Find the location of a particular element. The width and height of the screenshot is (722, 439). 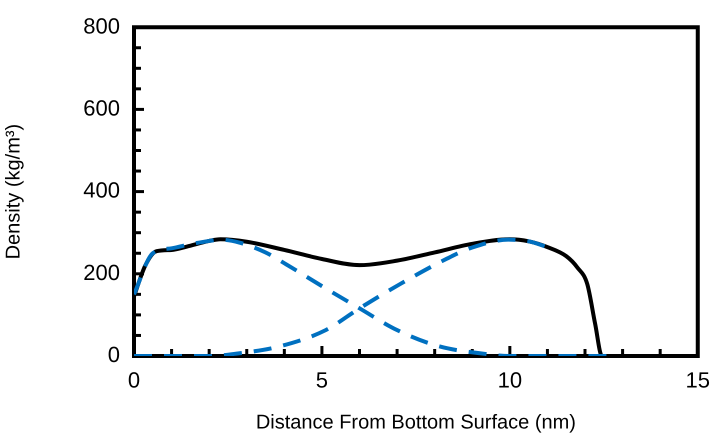

x-axis-title: Distance From Bottom Surface (nm) is located at coordinates (416, 423).